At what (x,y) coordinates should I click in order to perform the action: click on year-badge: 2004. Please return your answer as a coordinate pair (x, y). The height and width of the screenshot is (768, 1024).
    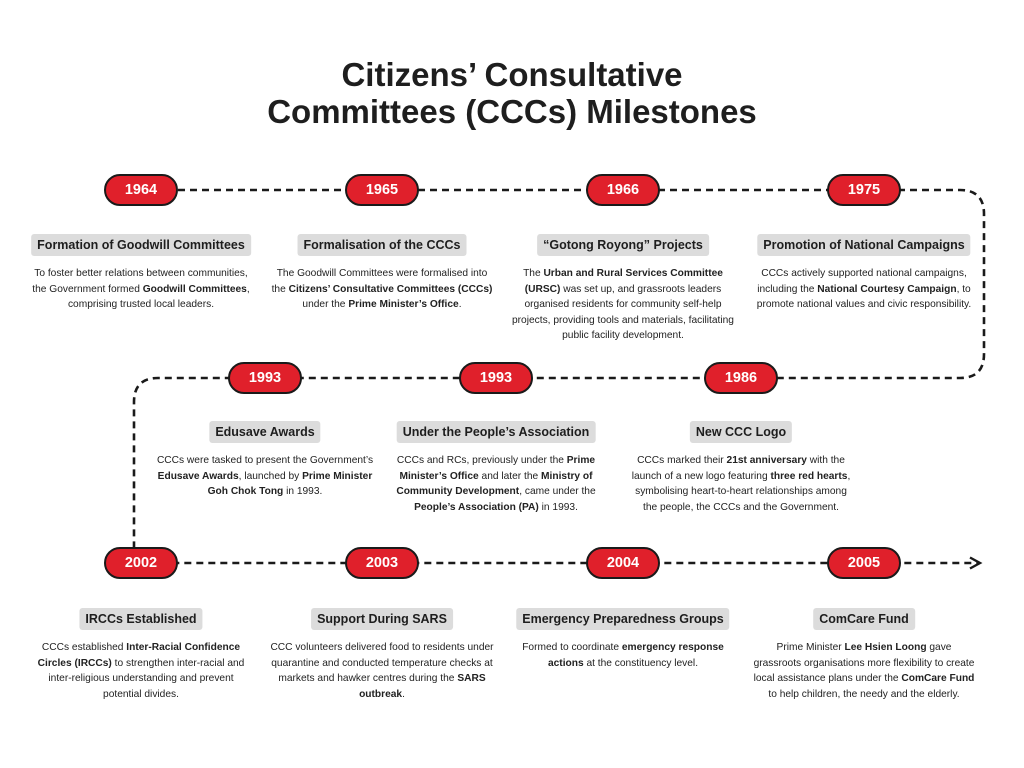
    Looking at the image, I should click on (623, 563).